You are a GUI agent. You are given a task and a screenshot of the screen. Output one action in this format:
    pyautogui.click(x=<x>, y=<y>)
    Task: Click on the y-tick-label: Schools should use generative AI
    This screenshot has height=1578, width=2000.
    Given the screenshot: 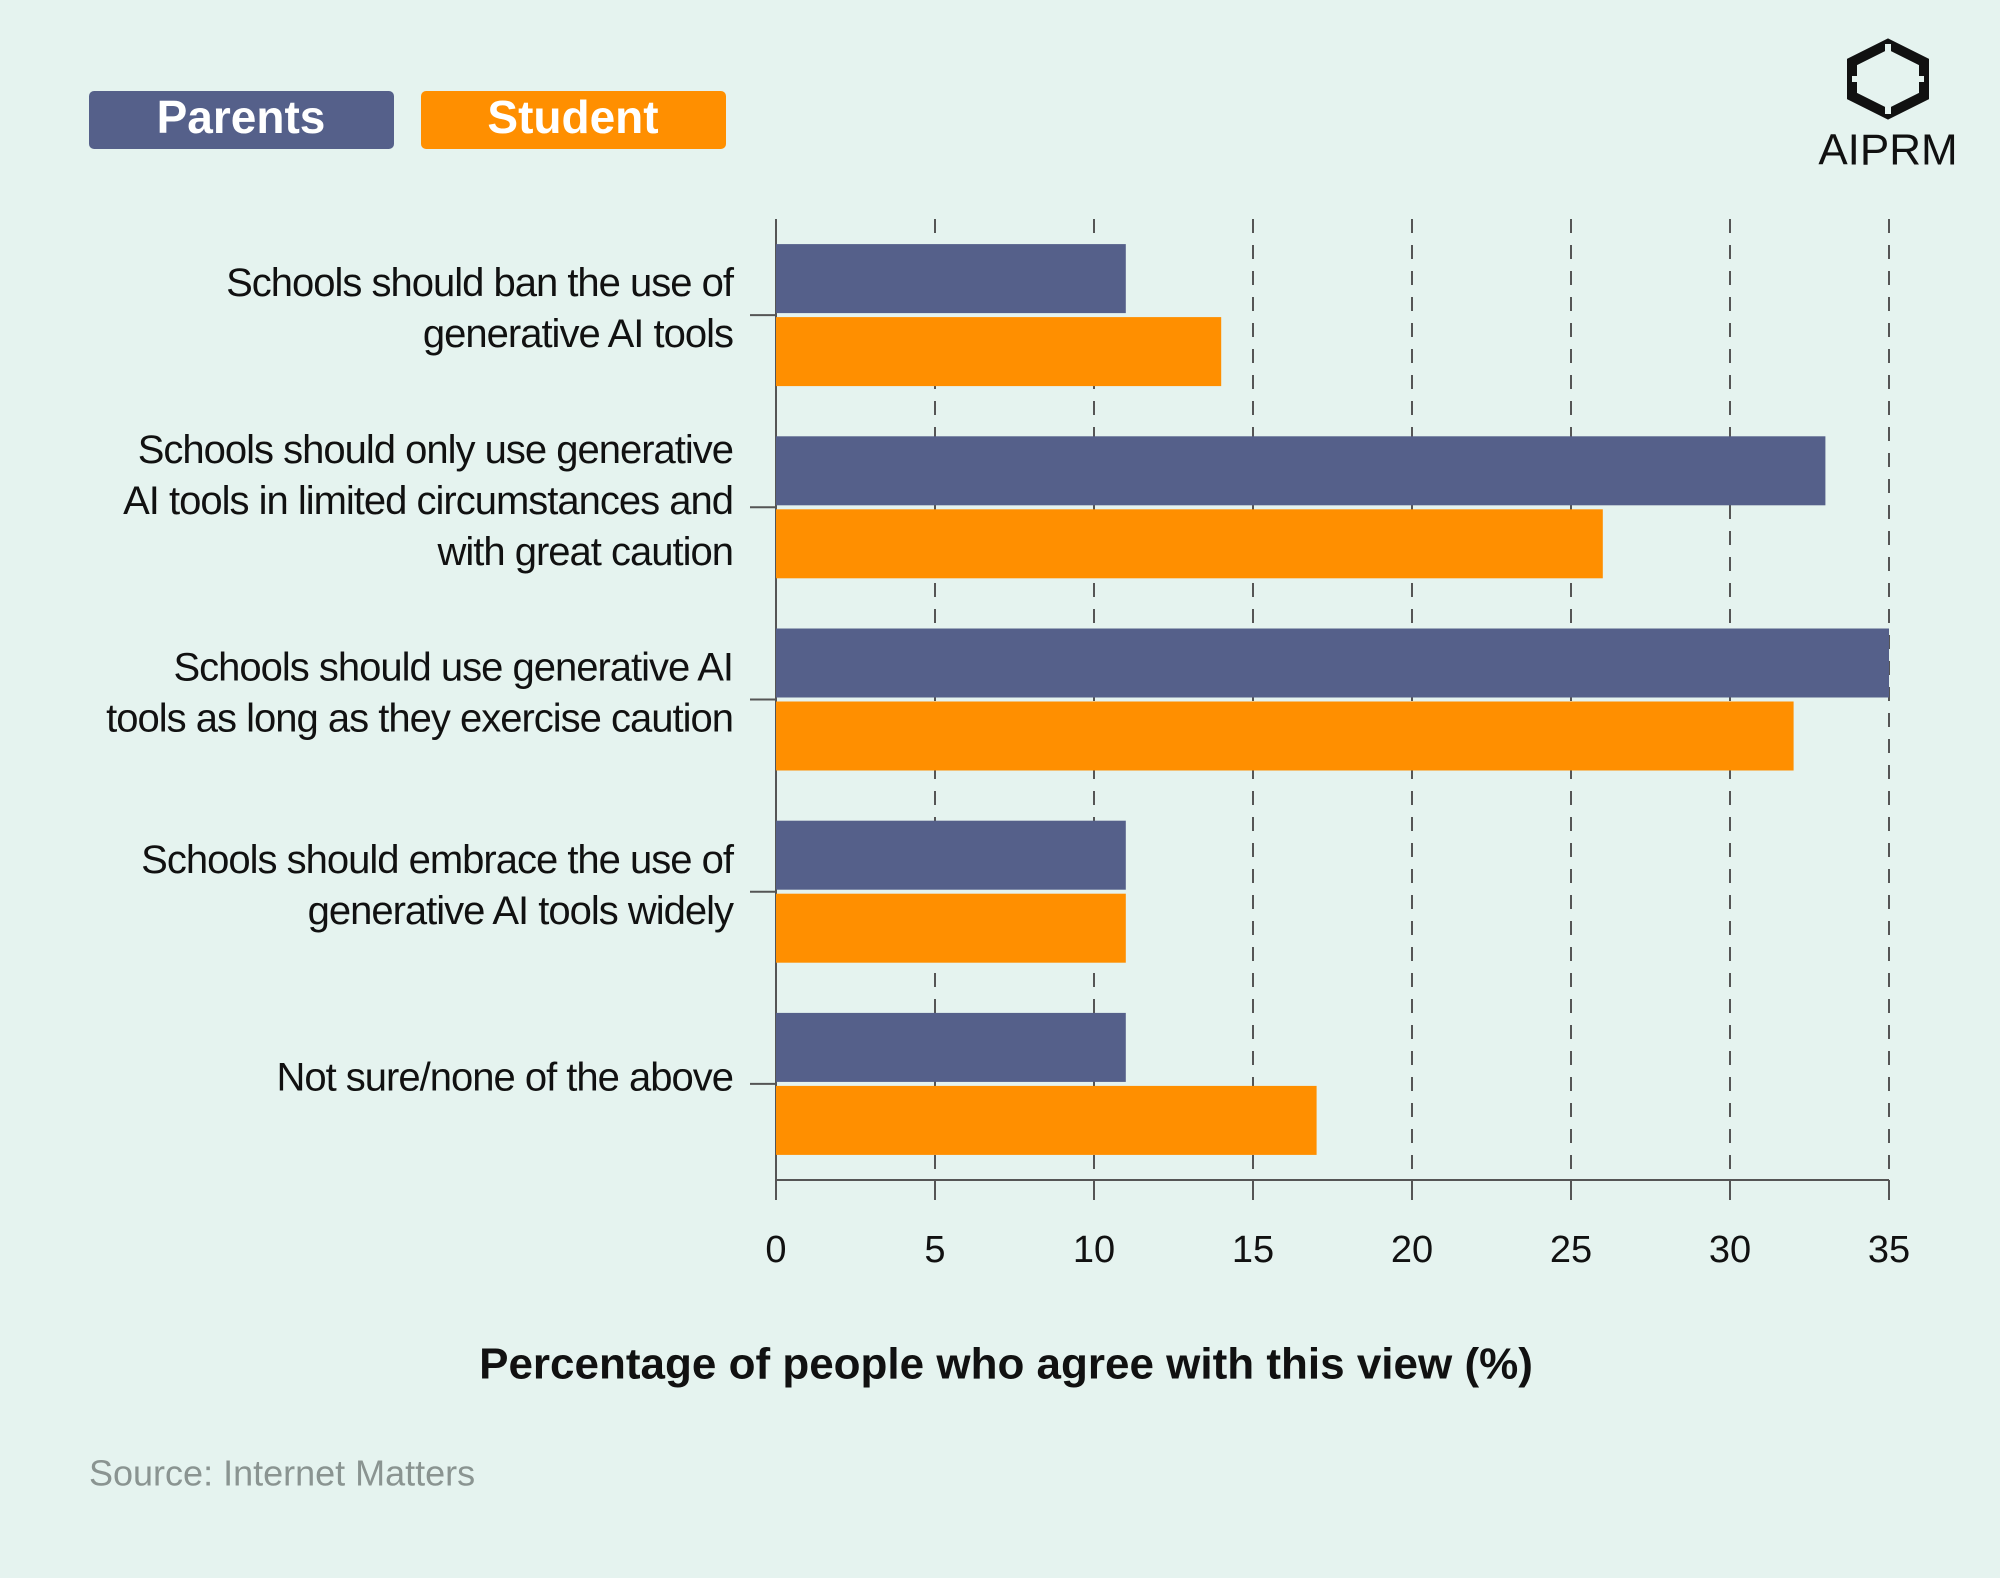 What is the action you would take?
    pyautogui.click(x=453, y=668)
    